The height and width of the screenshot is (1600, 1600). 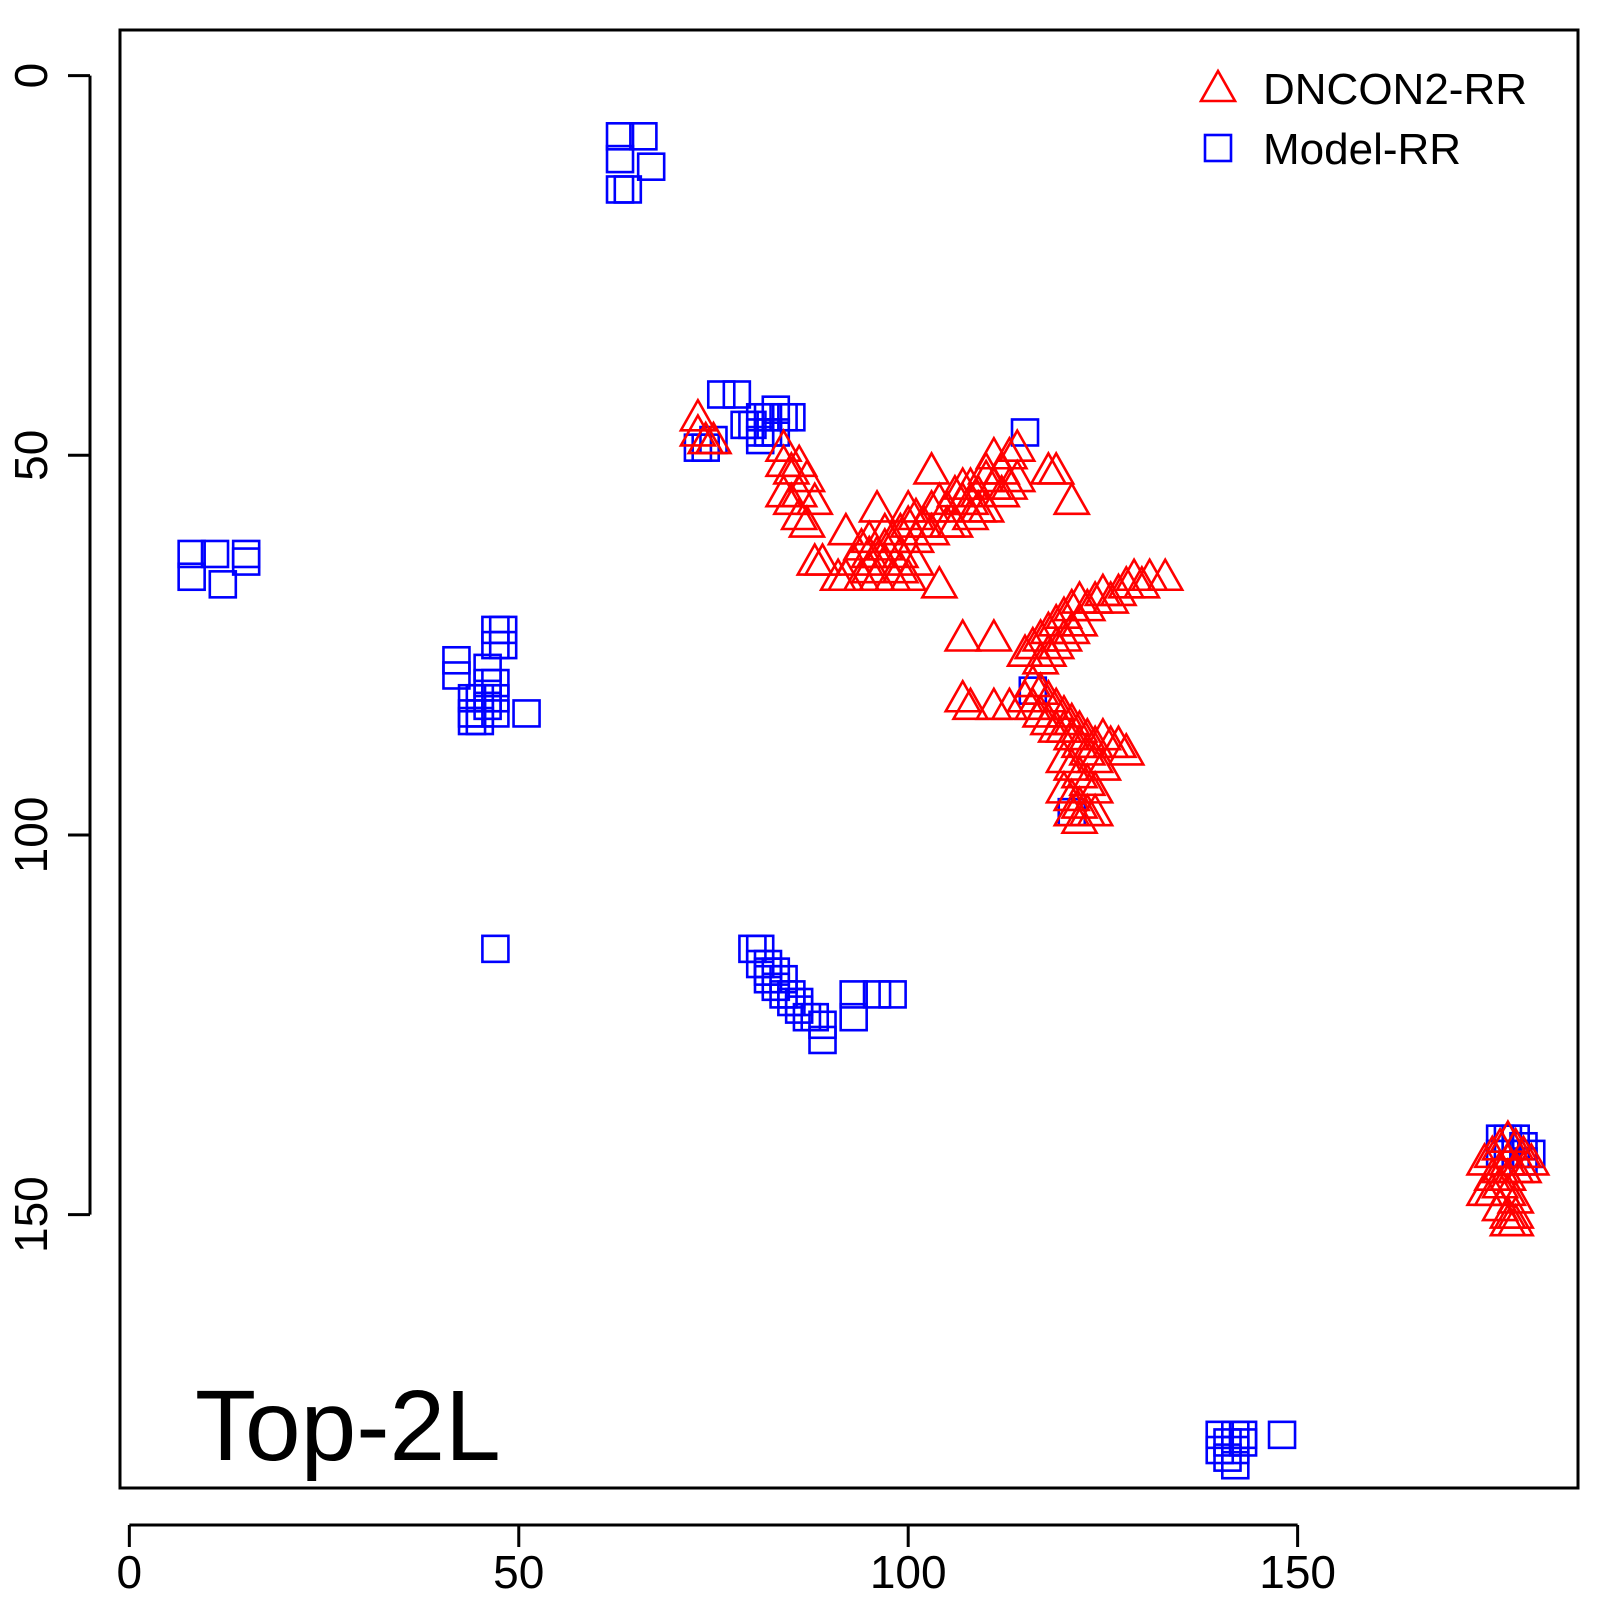 I want to click on y-tick-label: 0, so click(x=31, y=76).